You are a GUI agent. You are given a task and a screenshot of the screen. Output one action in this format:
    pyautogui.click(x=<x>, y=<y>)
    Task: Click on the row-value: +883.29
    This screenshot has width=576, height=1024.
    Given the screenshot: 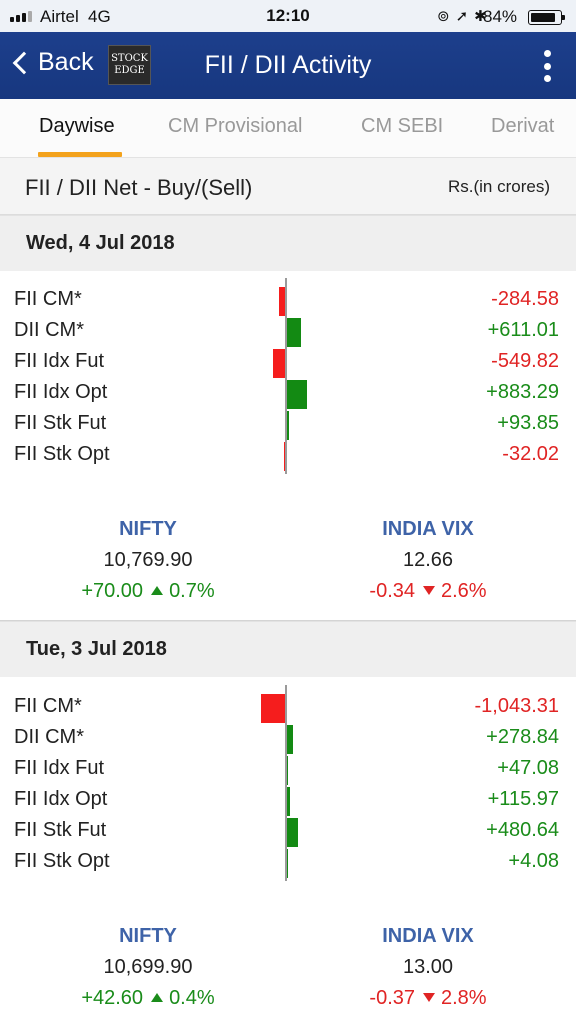 What is the action you would take?
    pyautogui.click(x=522, y=392)
    